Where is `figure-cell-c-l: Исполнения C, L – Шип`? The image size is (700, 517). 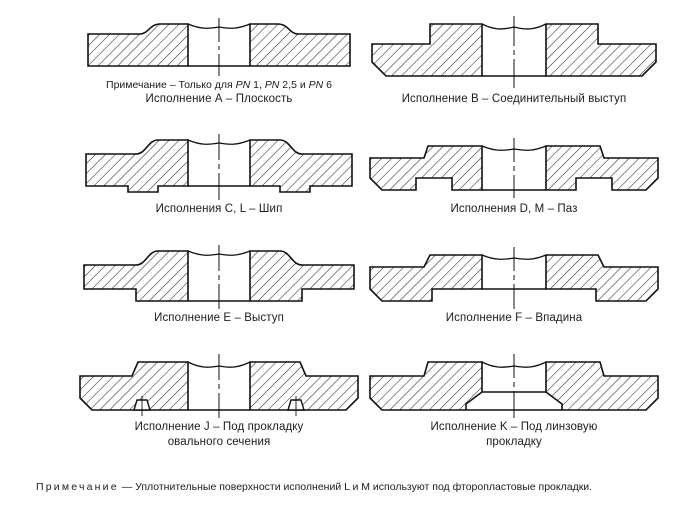
figure-cell-c-l: Исполнения C, L – Шип is located at coordinates (219, 174).